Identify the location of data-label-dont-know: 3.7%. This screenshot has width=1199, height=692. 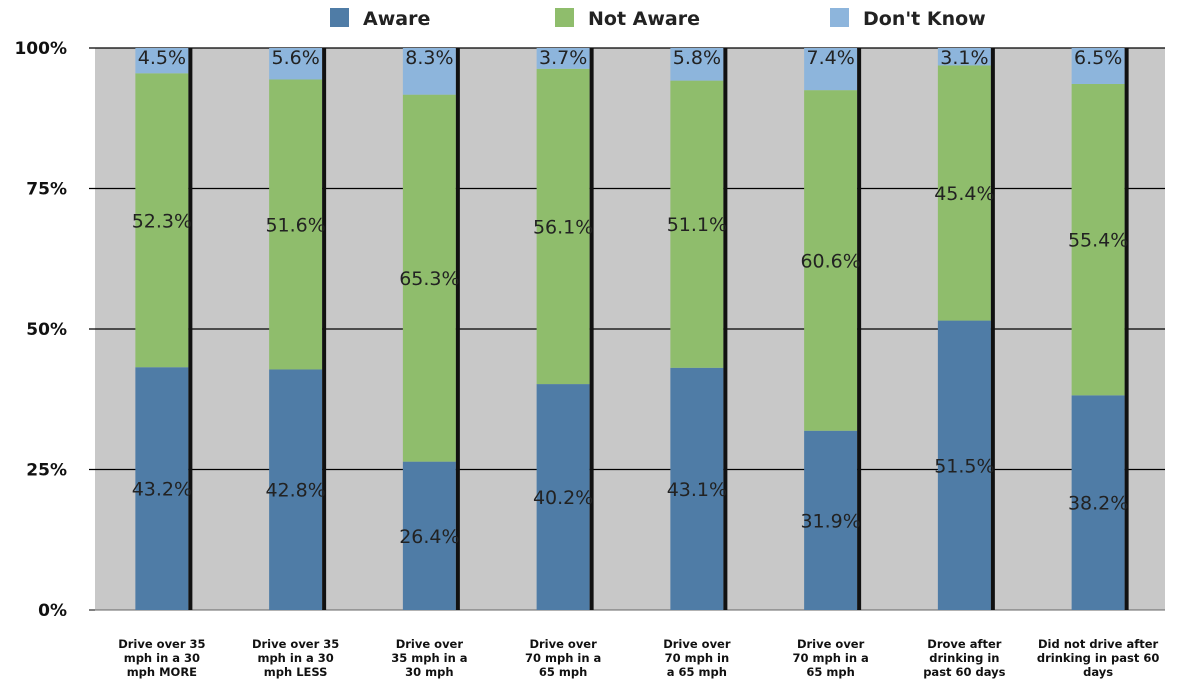
(563, 58).